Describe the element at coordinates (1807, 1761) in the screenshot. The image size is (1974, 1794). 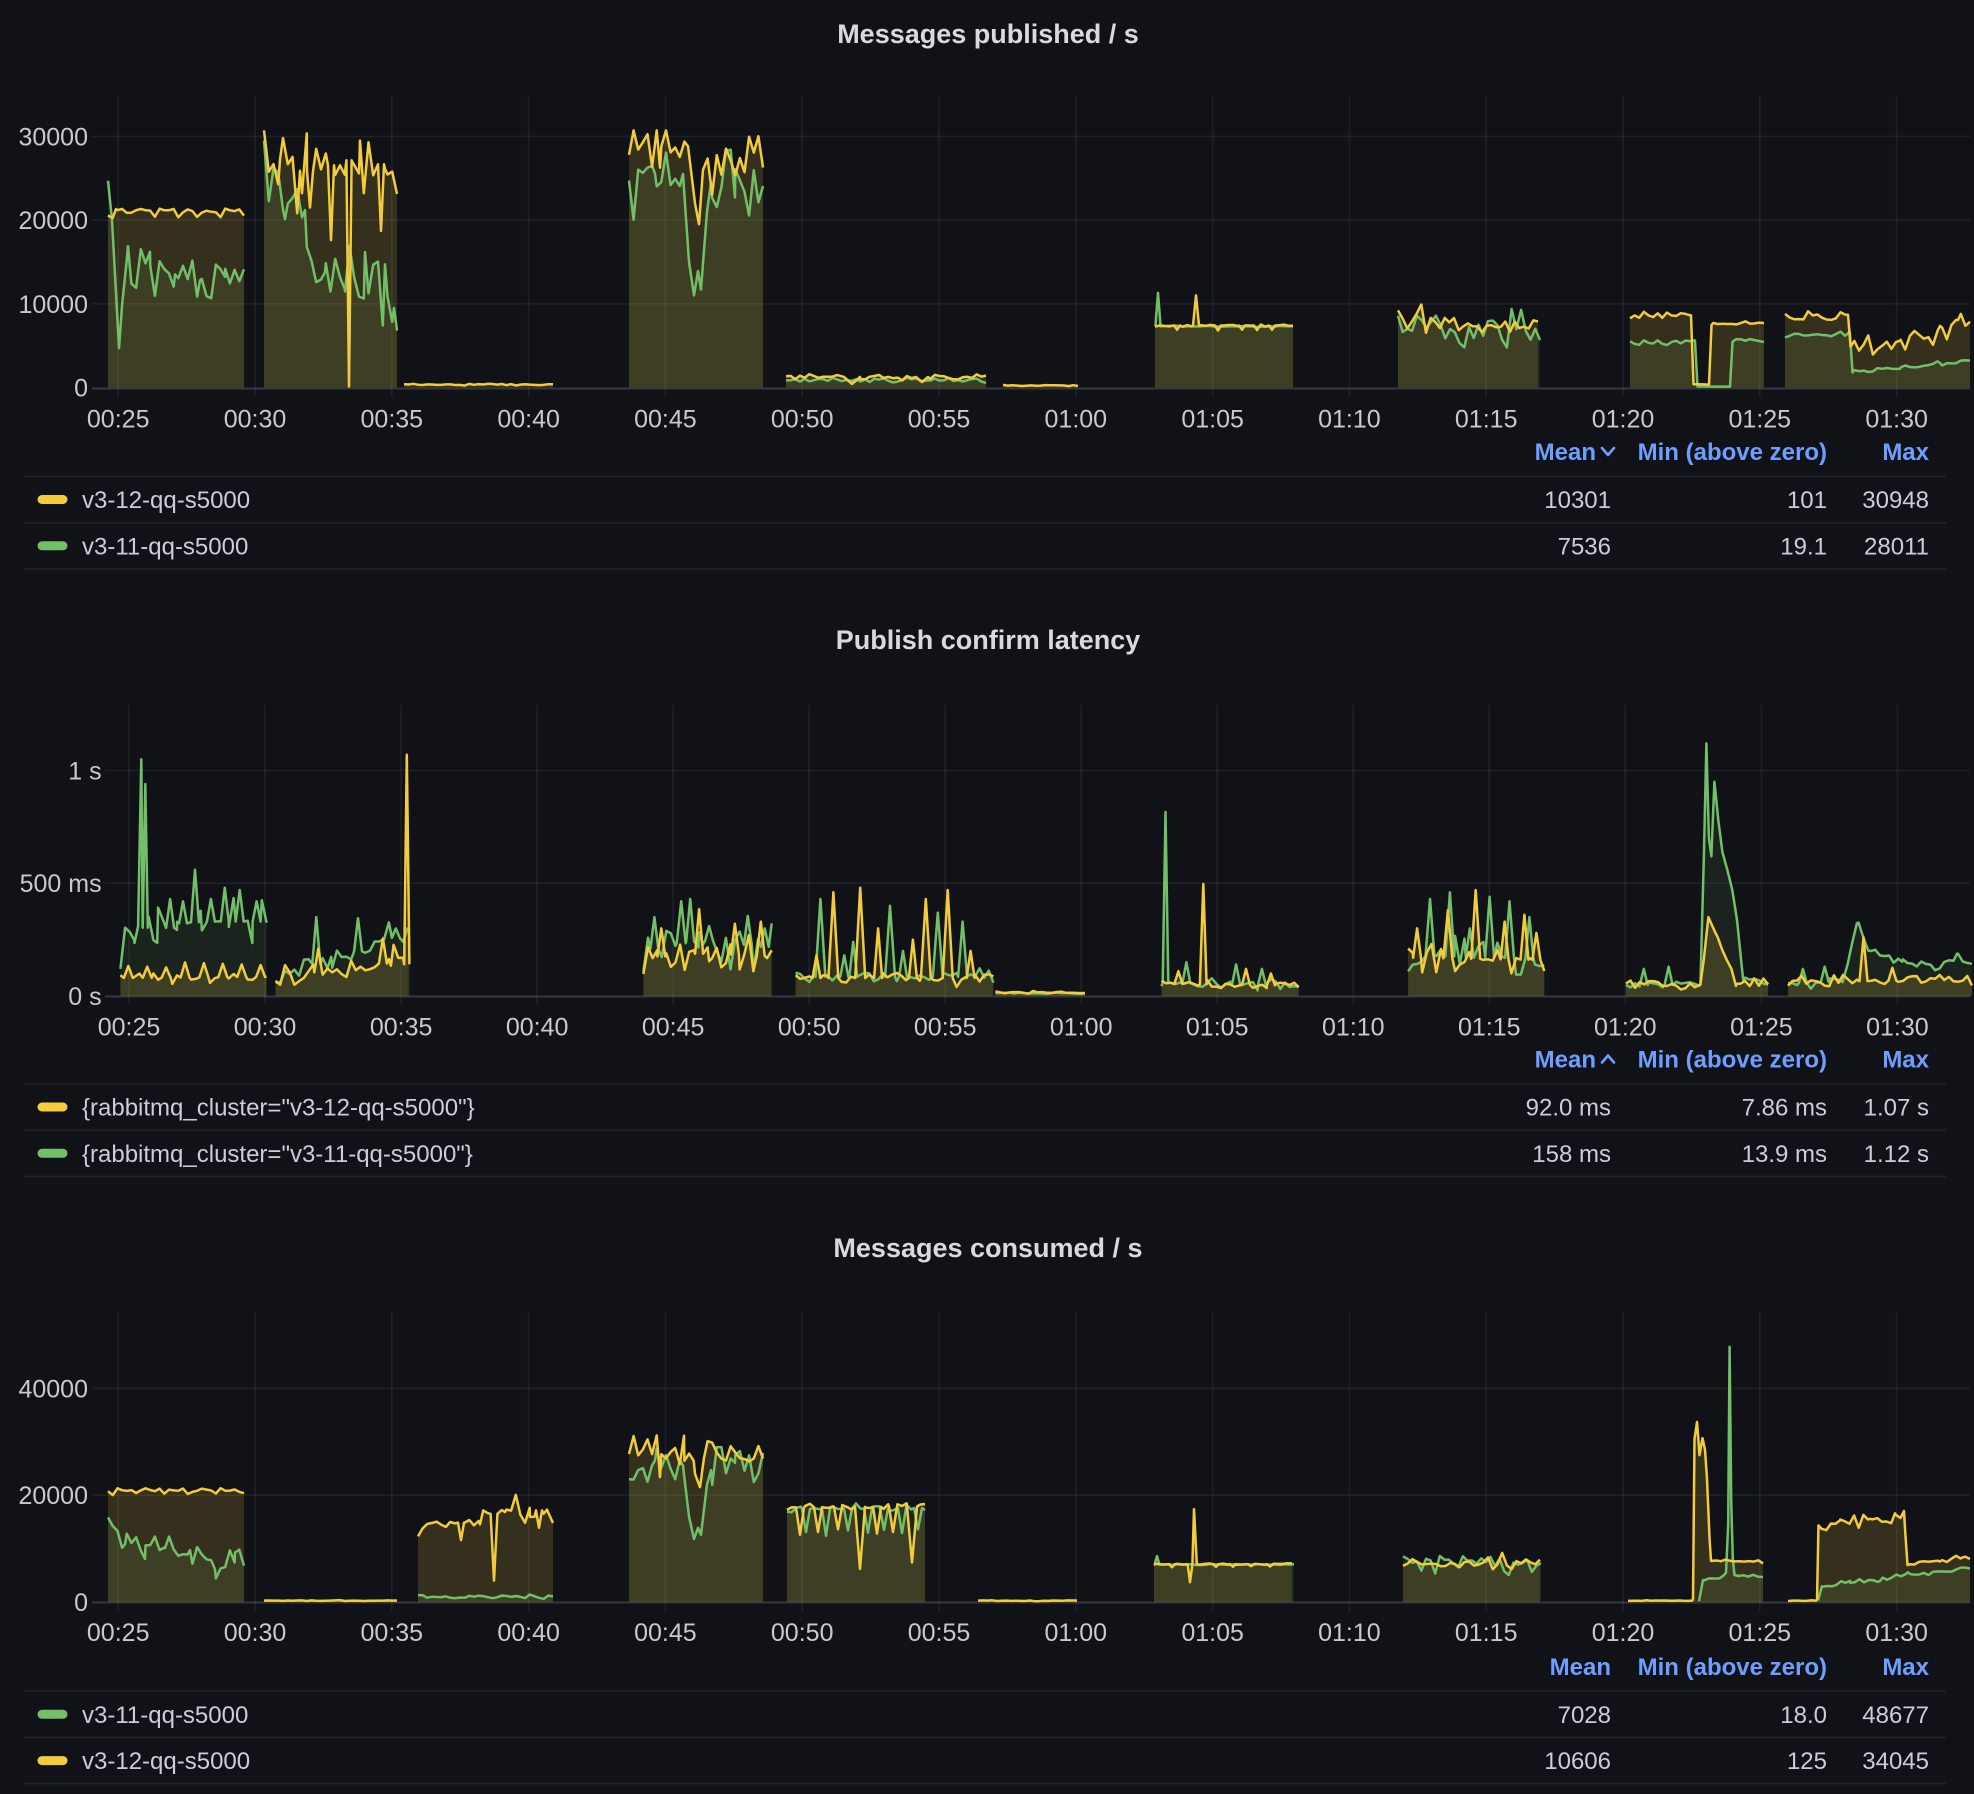
I see `svg-text: 125` at that location.